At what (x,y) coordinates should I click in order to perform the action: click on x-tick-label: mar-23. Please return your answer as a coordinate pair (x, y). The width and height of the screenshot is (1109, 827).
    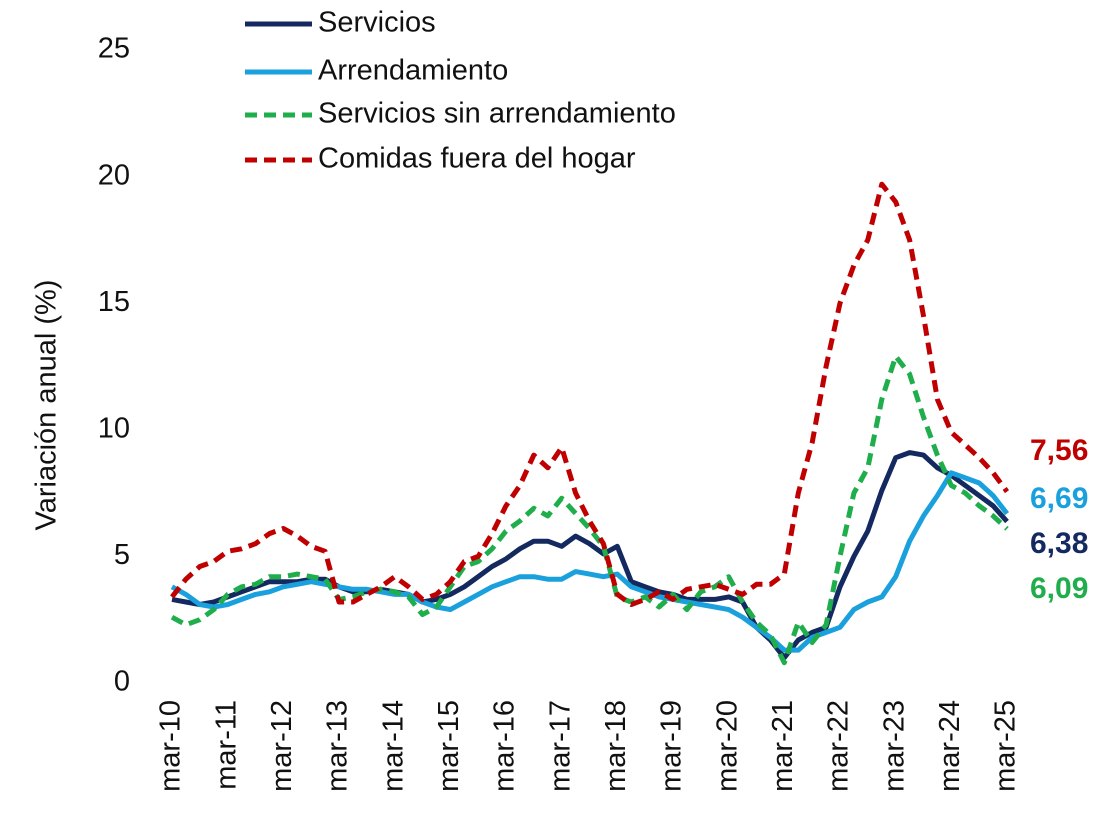
    Looking at the image, I should click on (894, 746).